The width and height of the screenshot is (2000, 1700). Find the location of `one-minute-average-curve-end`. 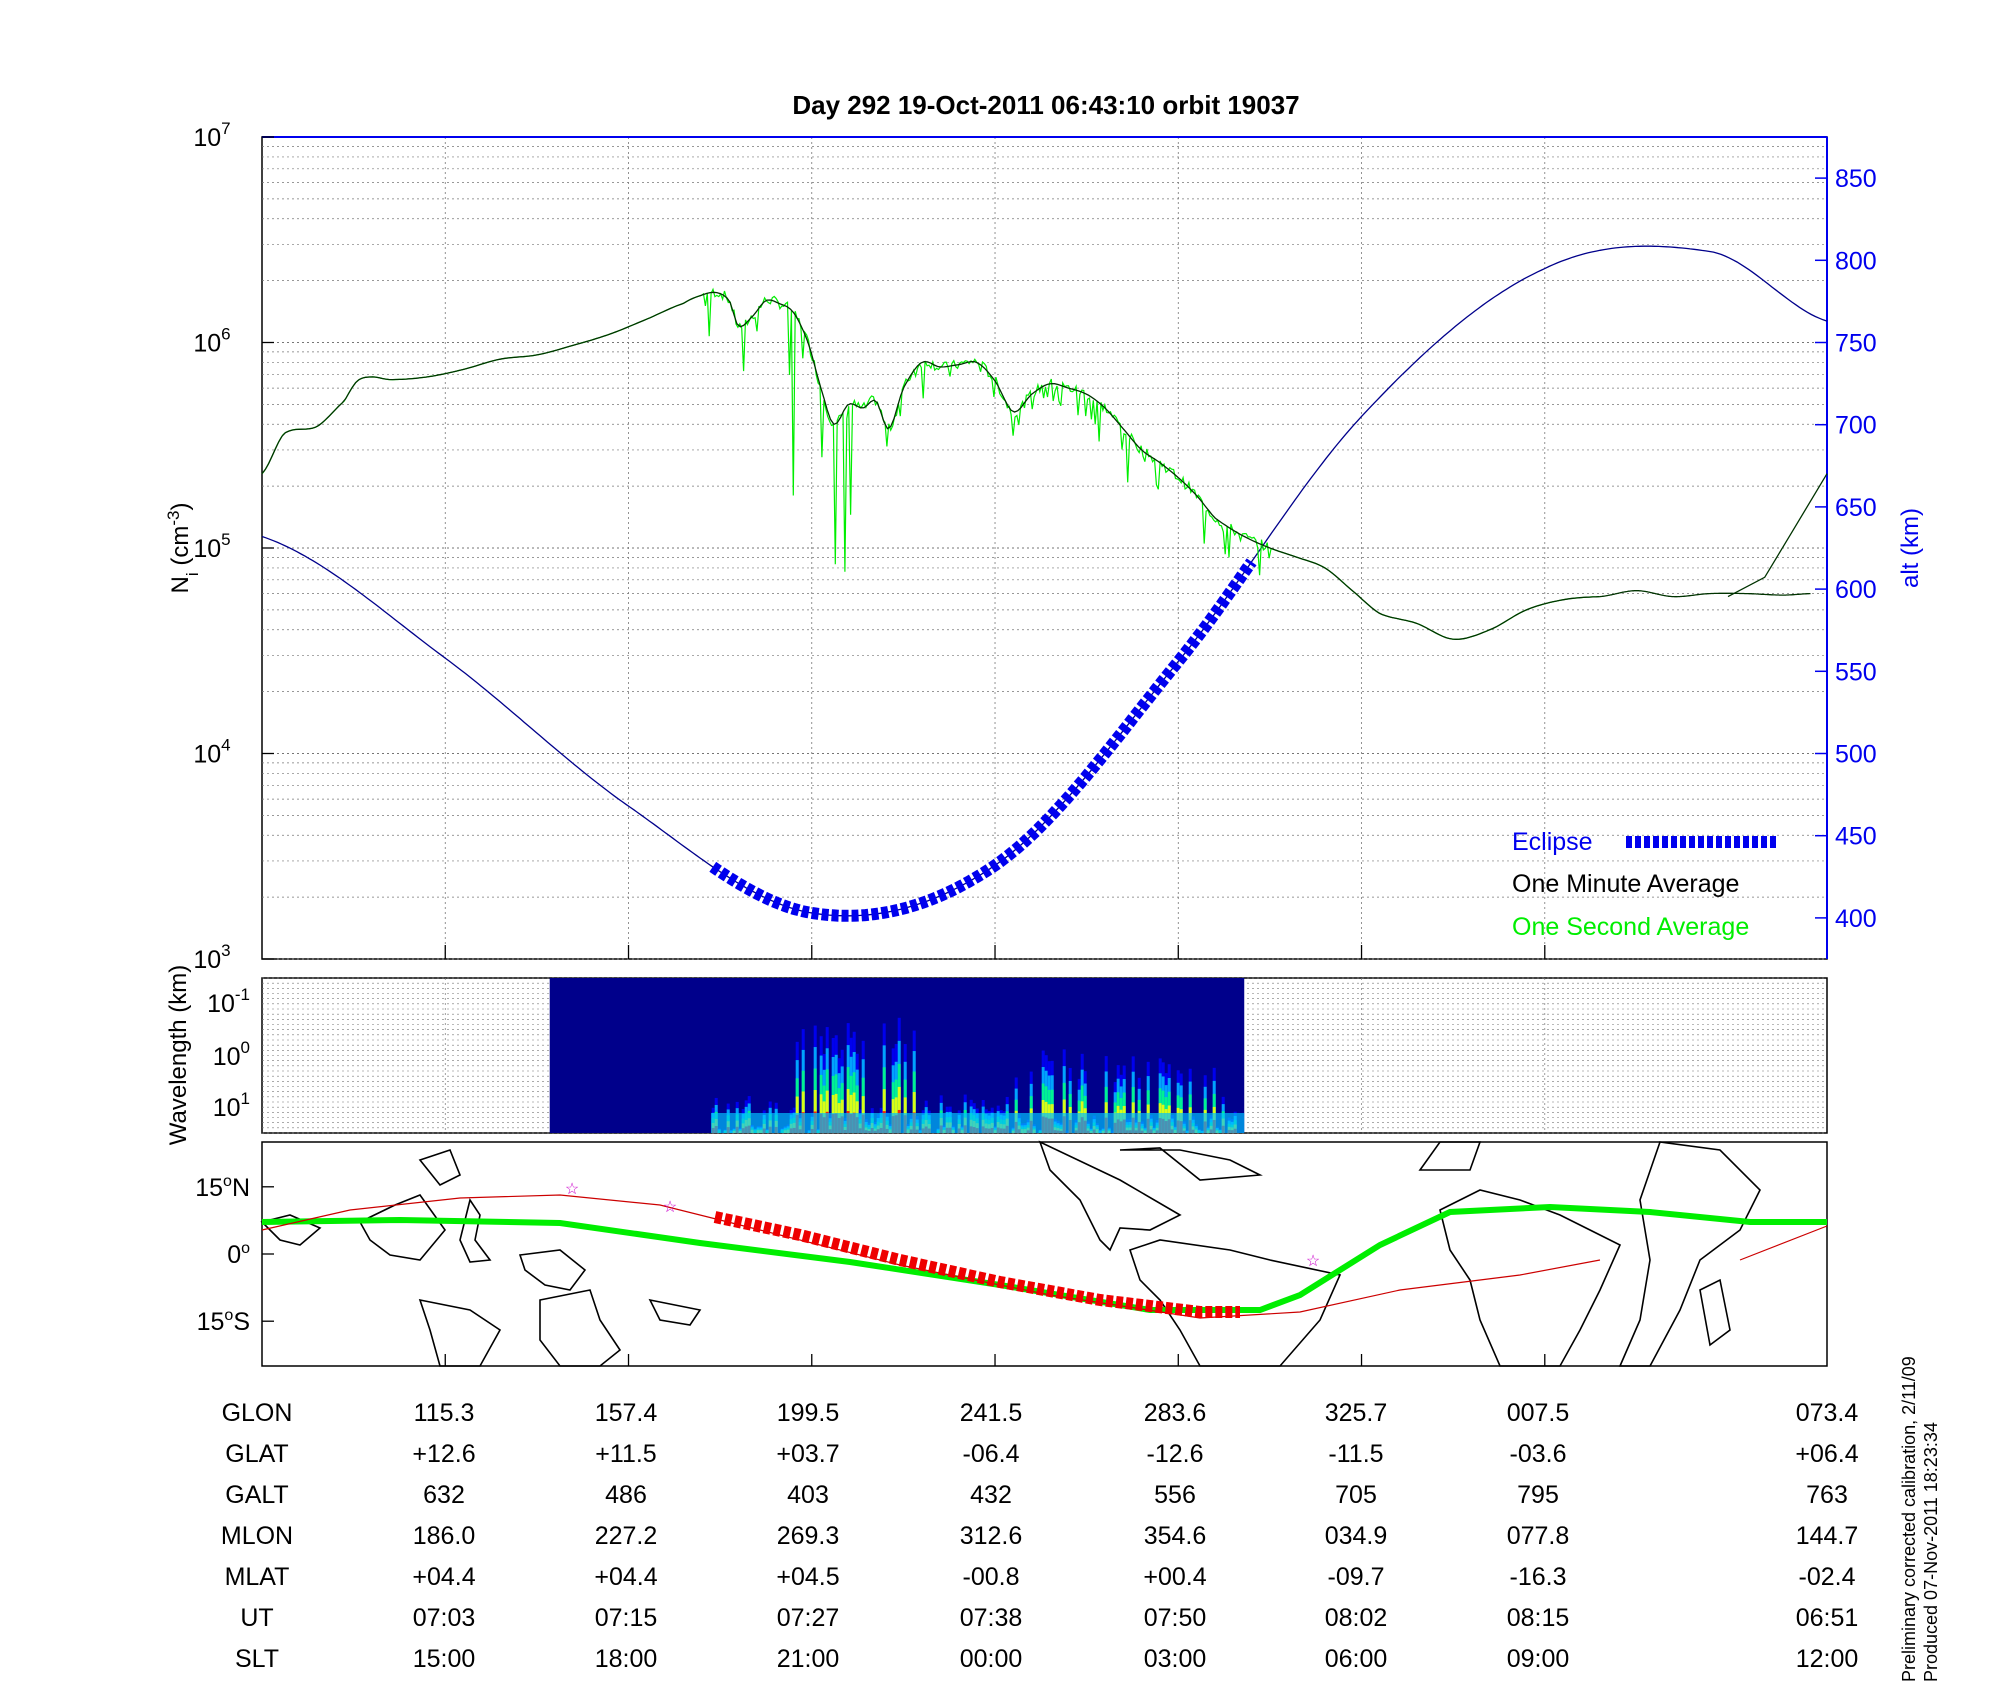

one-minute-average-curve-end is located at coordinates (1777, 535).